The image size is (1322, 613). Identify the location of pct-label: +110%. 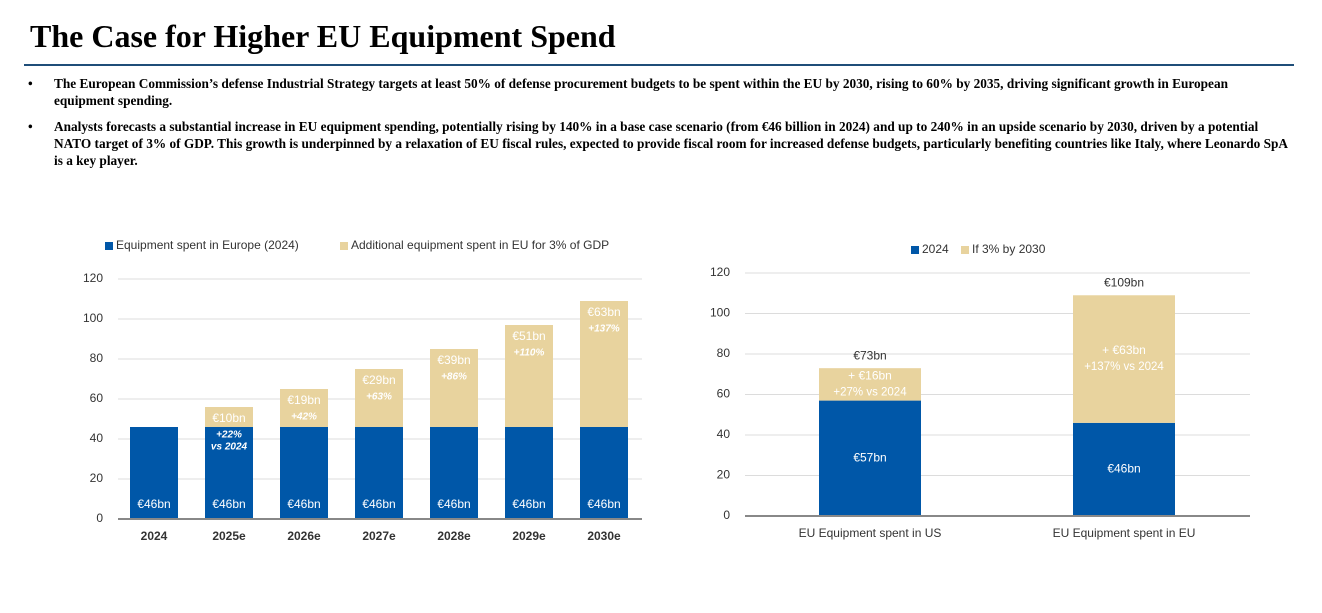
(529, 353).